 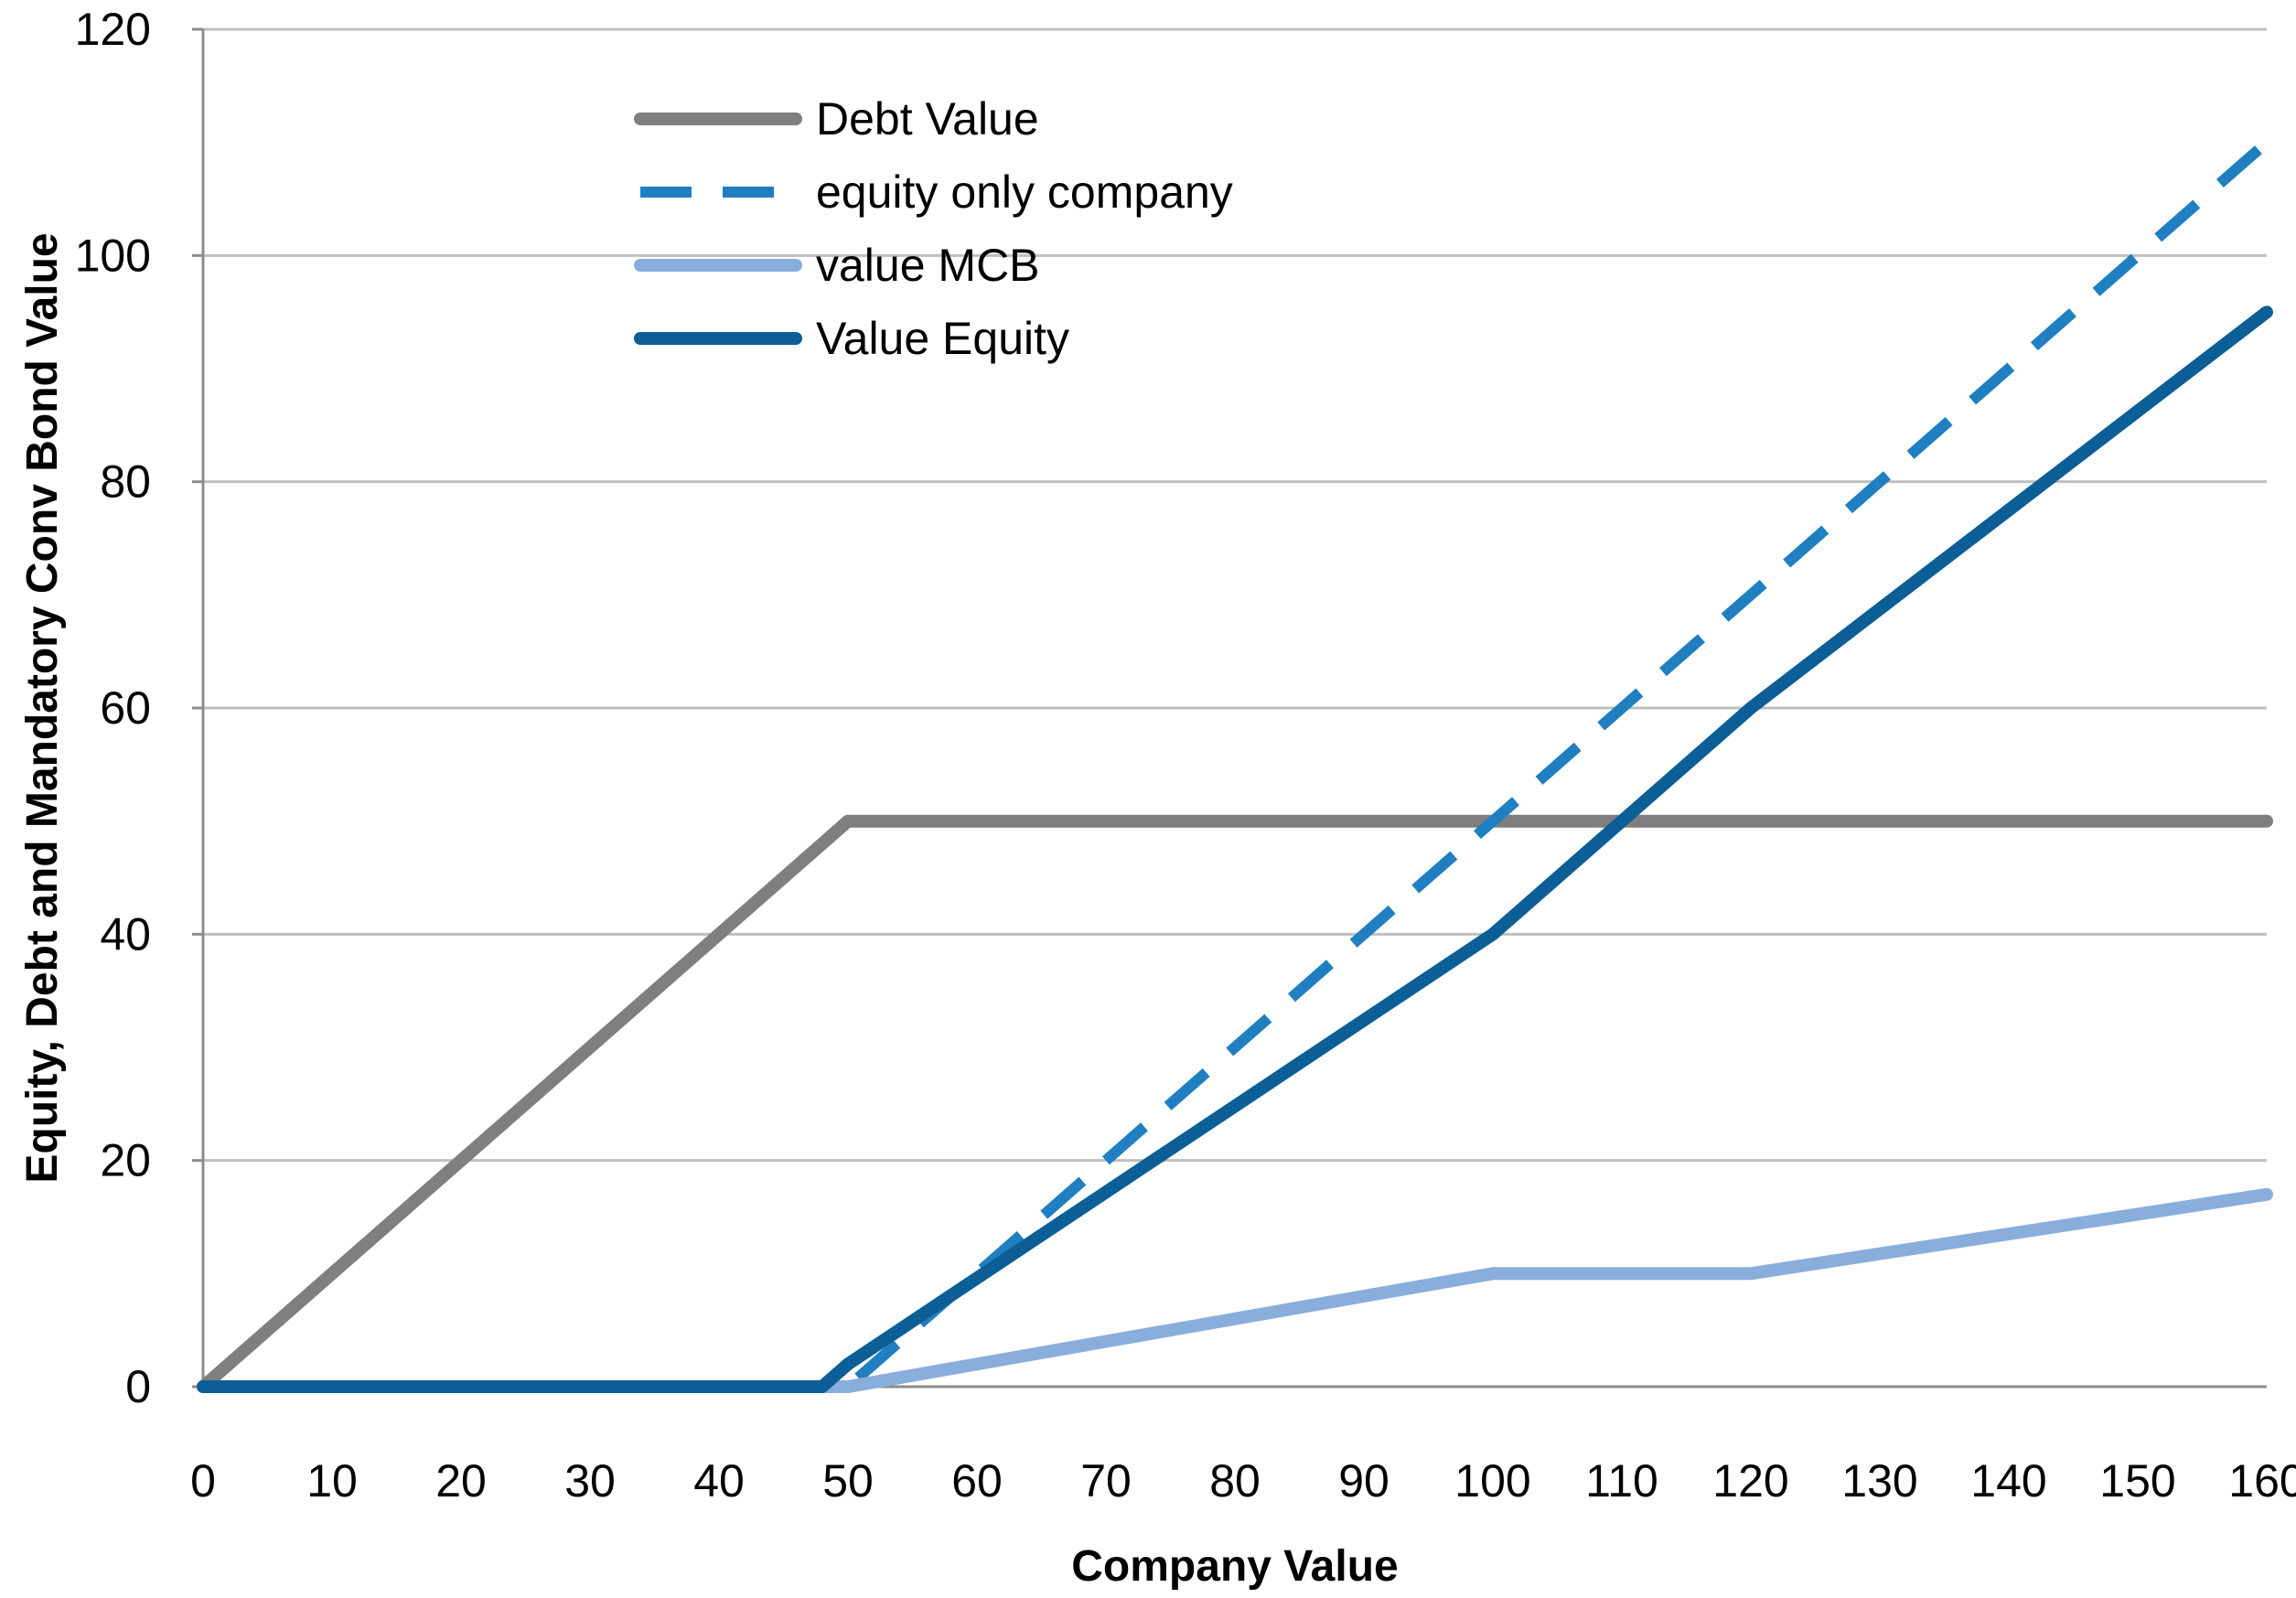 I want to click on x-tick-label: 70, so click(x=1106, y=1481).